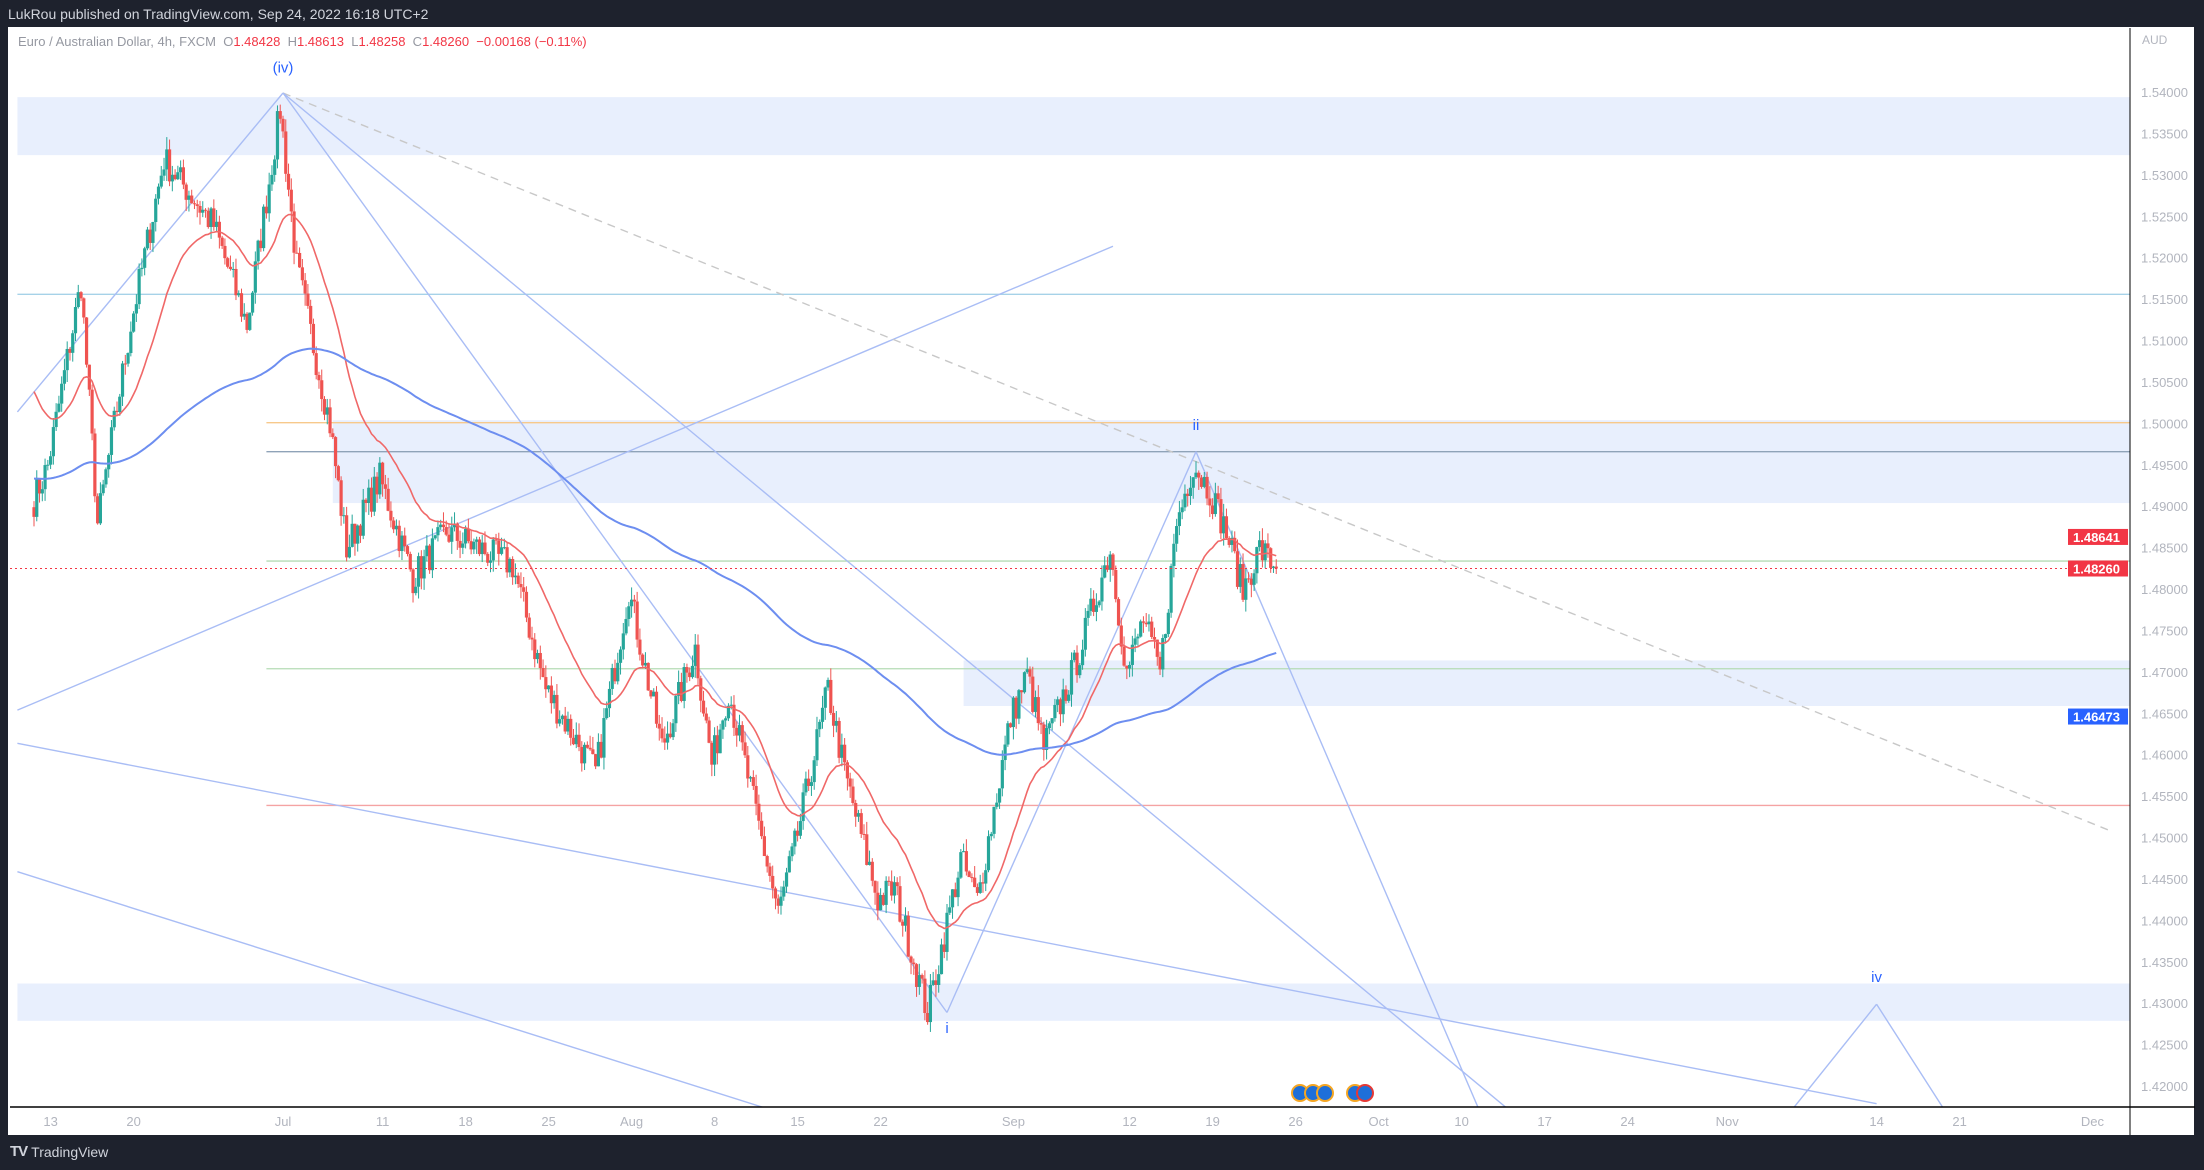  I want to click on zone-box, so click(1073, 126).